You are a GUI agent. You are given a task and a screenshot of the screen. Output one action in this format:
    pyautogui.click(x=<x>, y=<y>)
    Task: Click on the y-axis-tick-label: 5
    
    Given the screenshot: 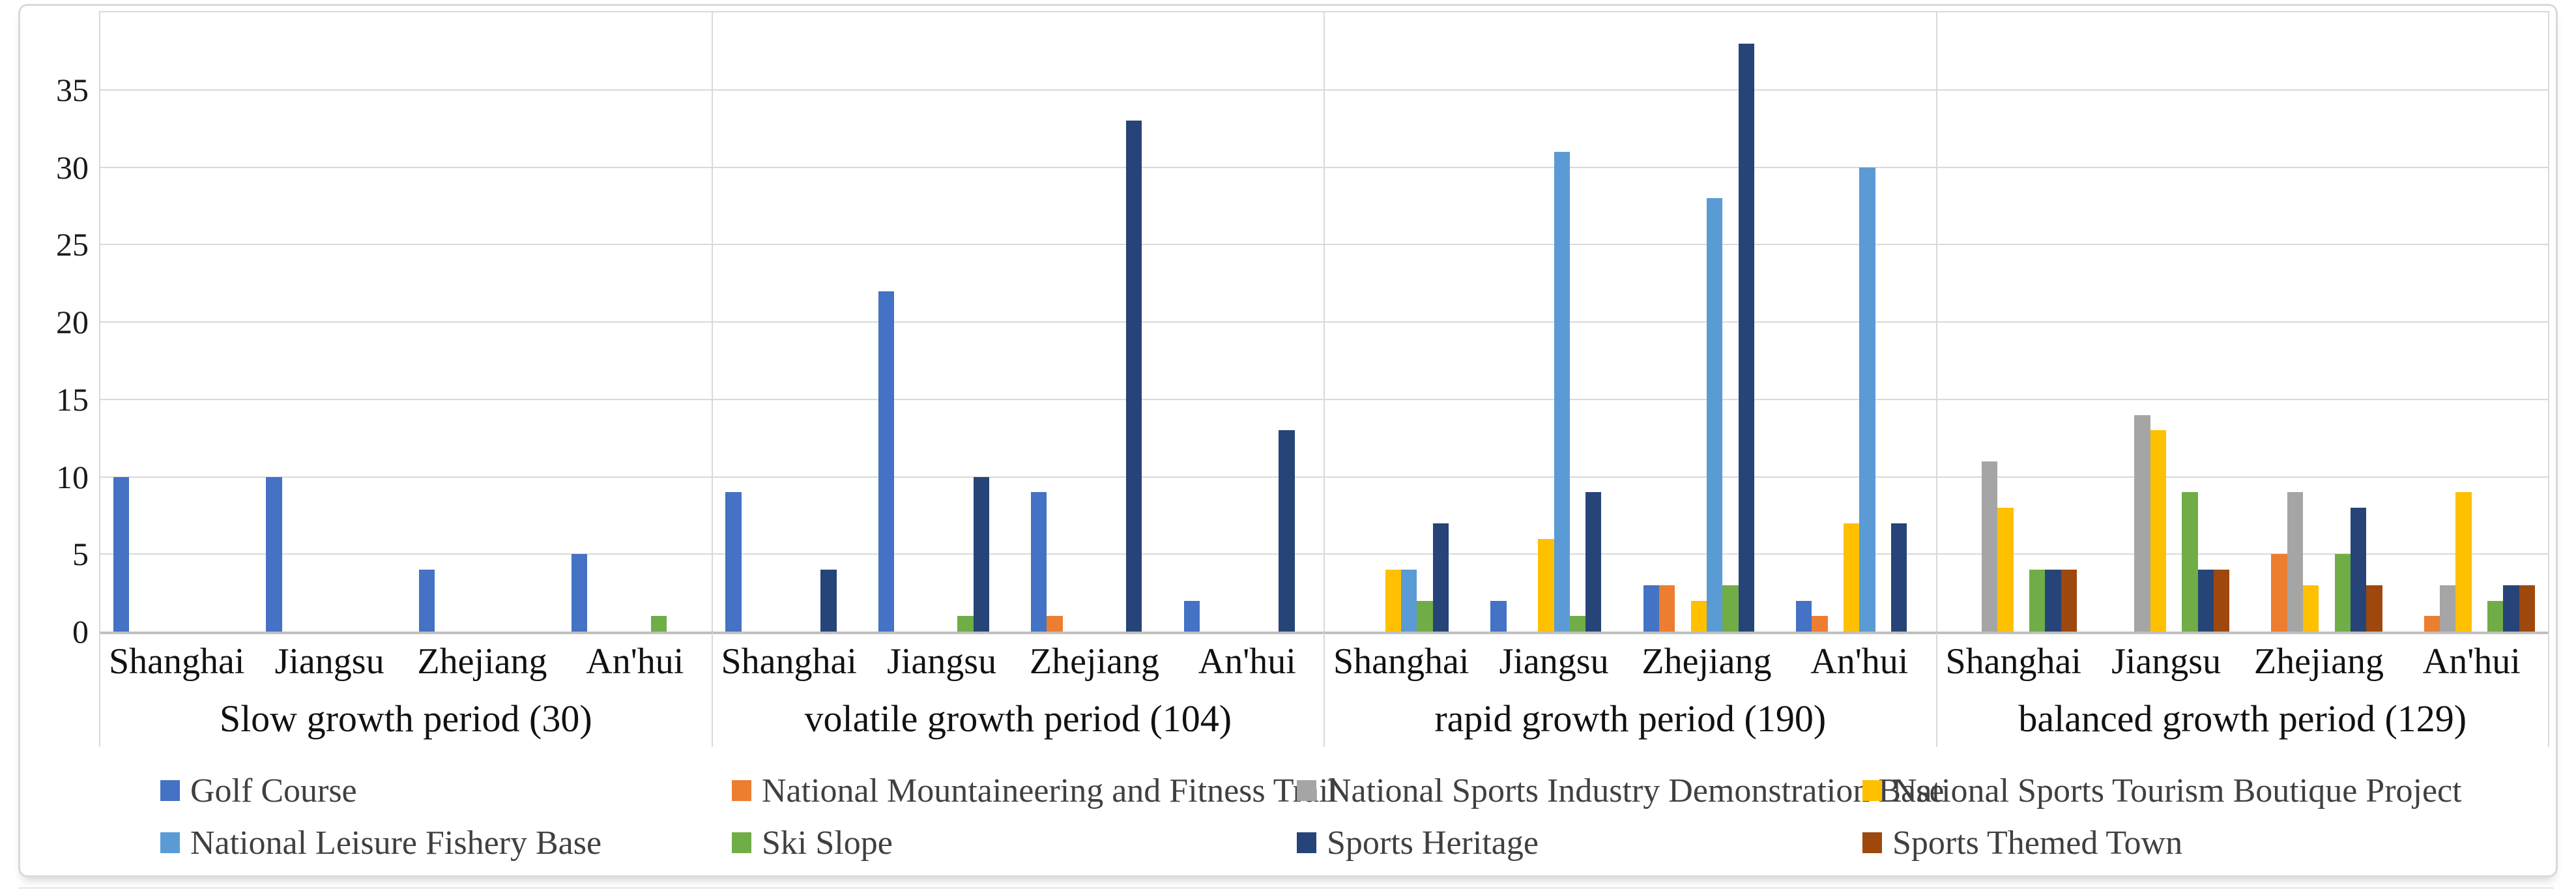 What is the action you would take?
    pyautogui.click(x=80, y=554)
    